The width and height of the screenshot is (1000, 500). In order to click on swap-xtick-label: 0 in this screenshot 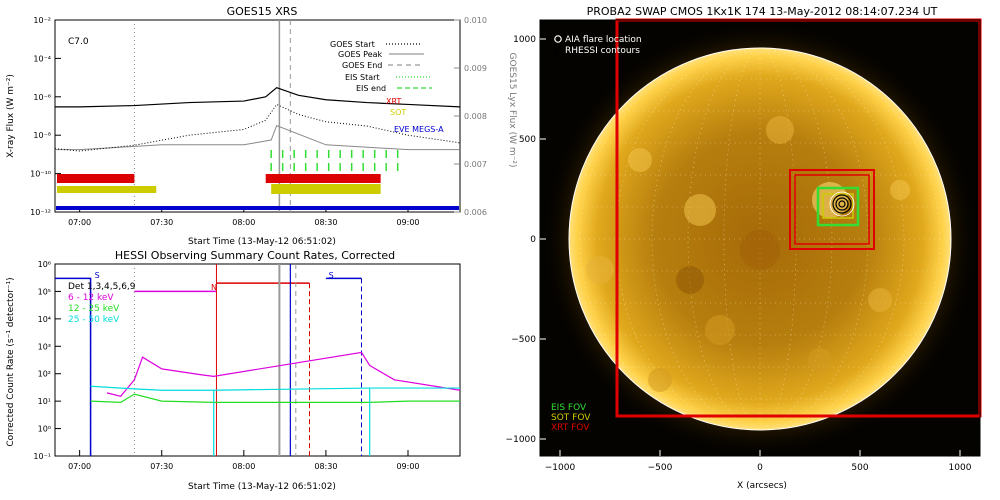, I will do `click(760, 468)`.